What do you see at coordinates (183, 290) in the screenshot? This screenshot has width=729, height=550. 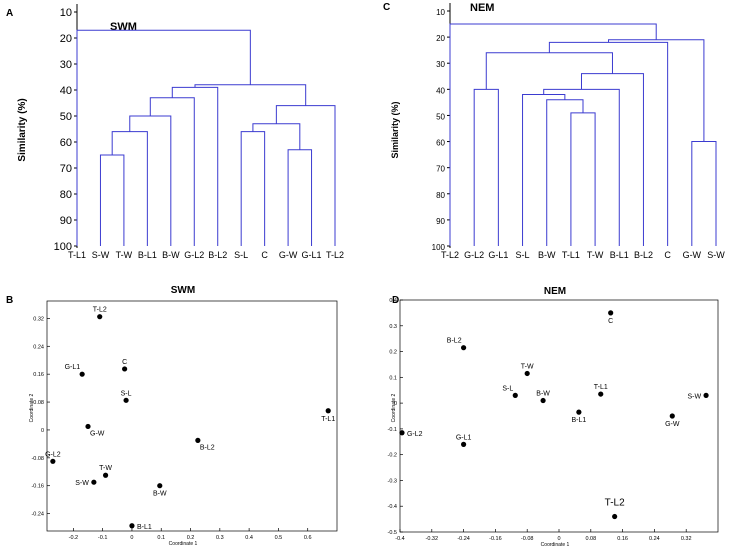 I see `scatter-title-swm: SWM` at bounding box center [183, 290].